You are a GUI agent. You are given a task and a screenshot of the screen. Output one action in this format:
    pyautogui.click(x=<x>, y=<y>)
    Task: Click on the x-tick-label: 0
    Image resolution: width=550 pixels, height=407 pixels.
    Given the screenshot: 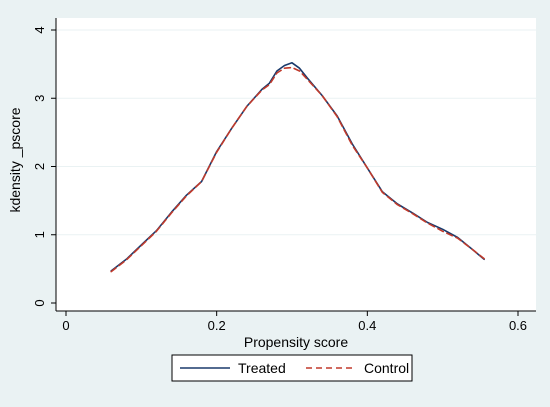 What is the action you would take?
    pyautogui.click(x=65, y=325)
    